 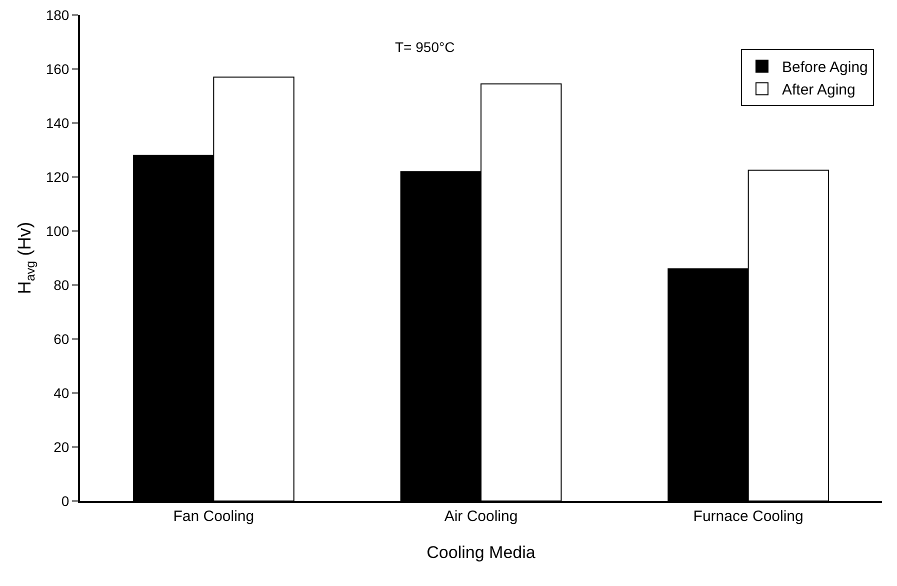 I want to click on x-axis-title: Cooling Media, so click(x=481, y=552).